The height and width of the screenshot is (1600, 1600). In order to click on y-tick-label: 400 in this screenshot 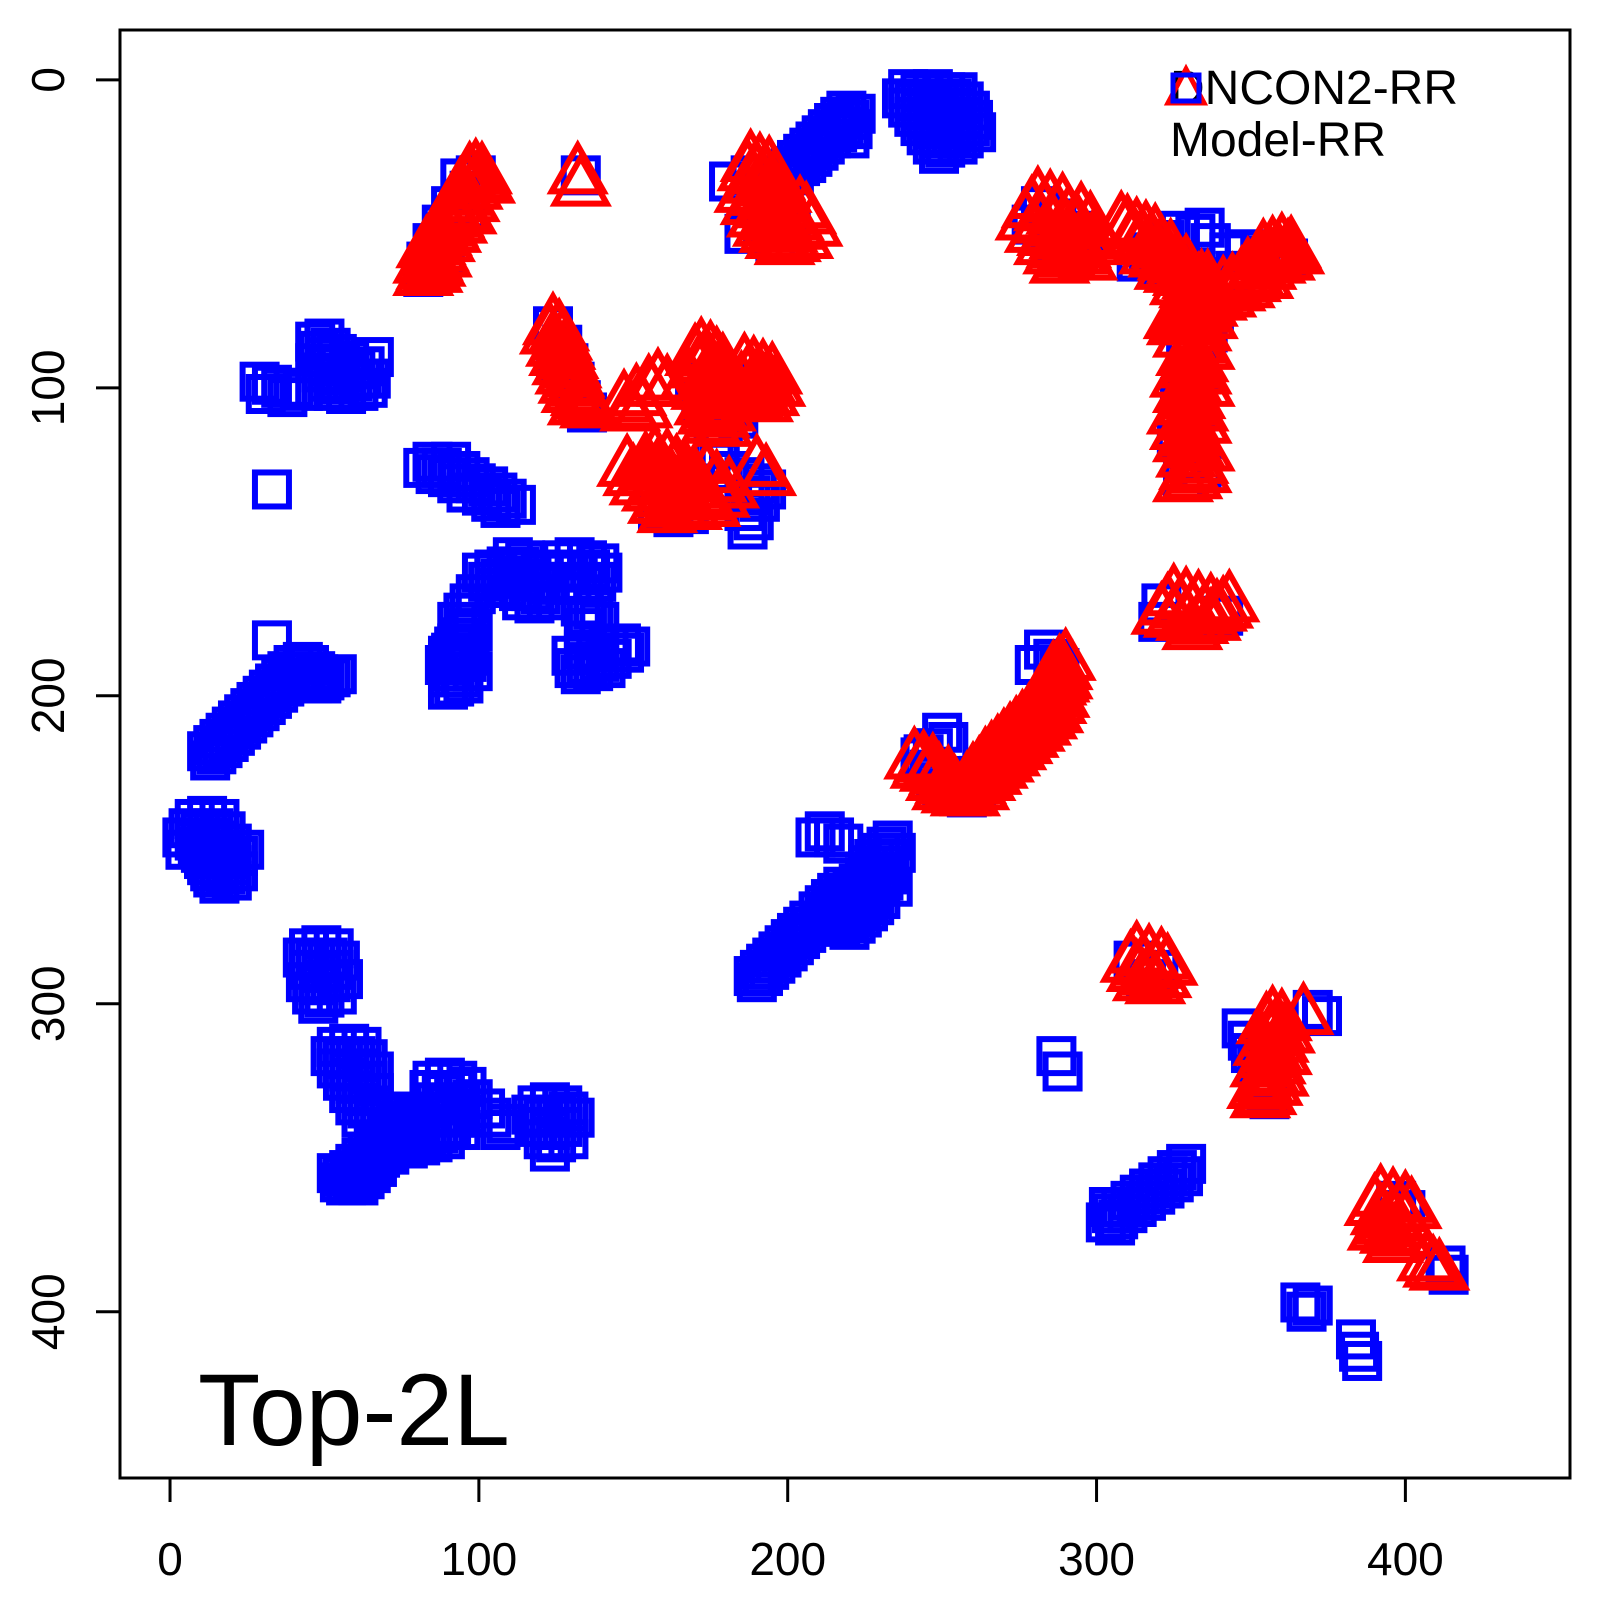, I will do `click(48, 1311)`.